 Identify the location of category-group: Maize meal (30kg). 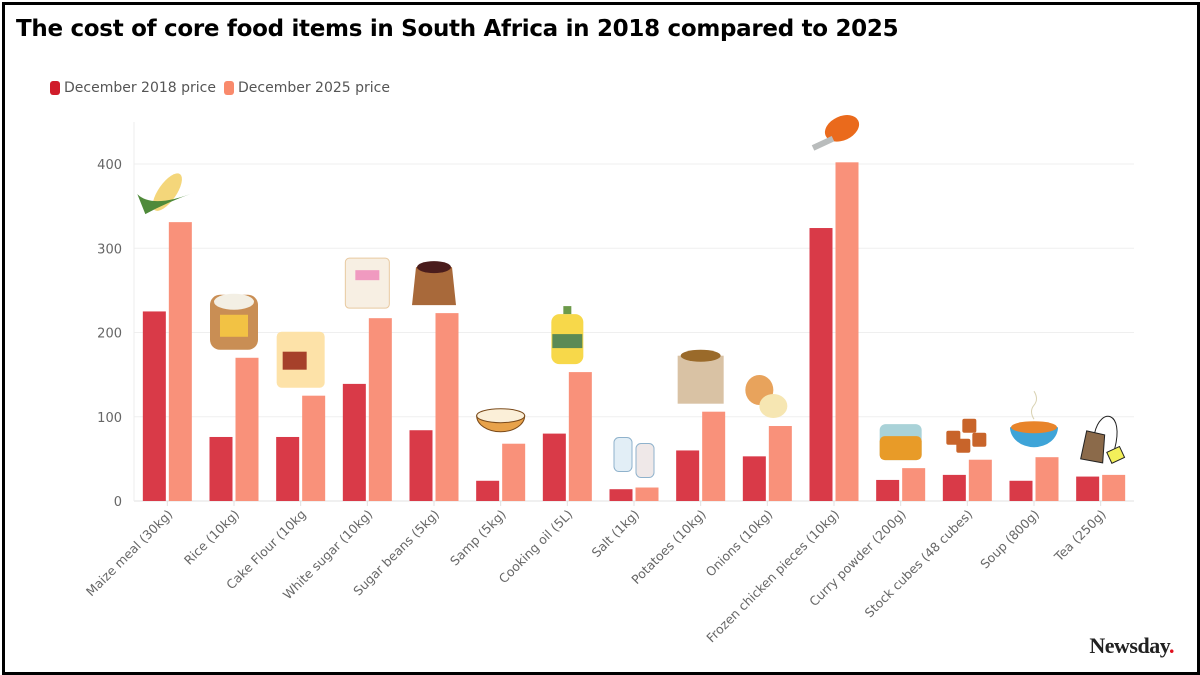
(139, 386).